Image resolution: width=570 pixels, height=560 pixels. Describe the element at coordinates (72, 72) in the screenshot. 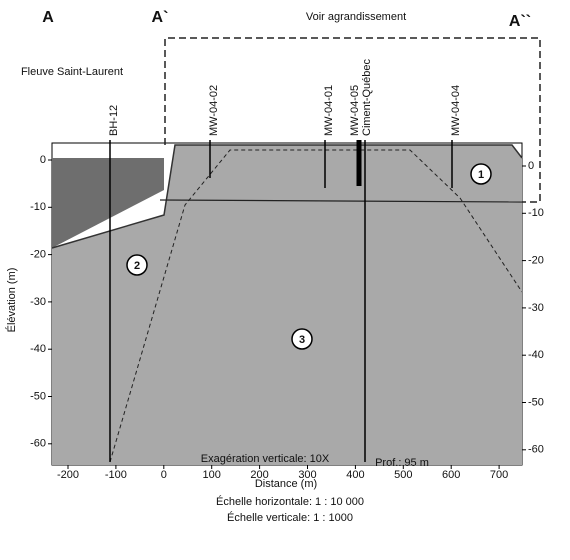

I see `river-label: Fleuve Saint-Laurent` at that location.